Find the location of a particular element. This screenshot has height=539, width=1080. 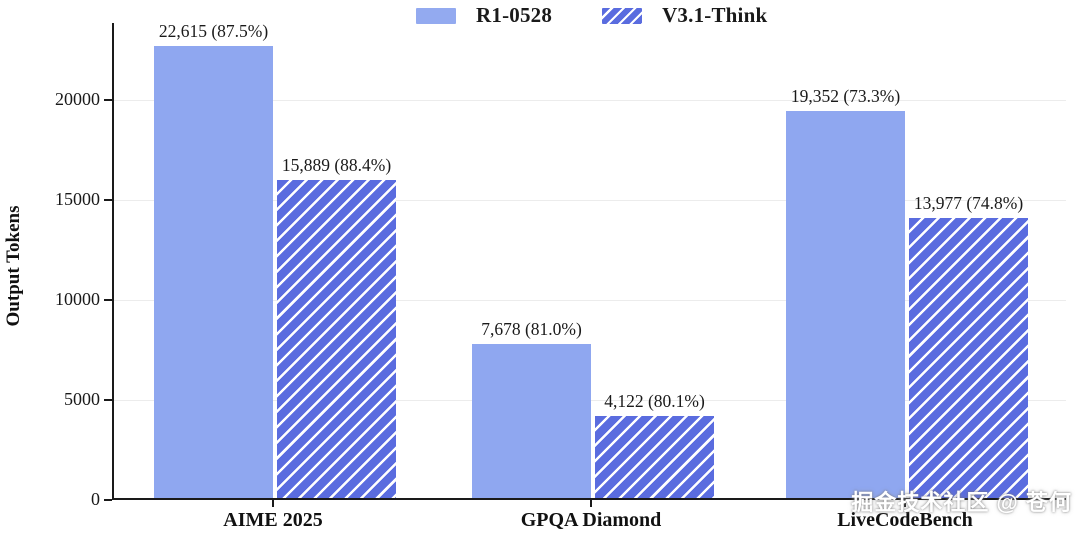

bar-value-label-r1-0528-livecodebench: 19,352 (73.3%) is located at coordinates (845, 95).